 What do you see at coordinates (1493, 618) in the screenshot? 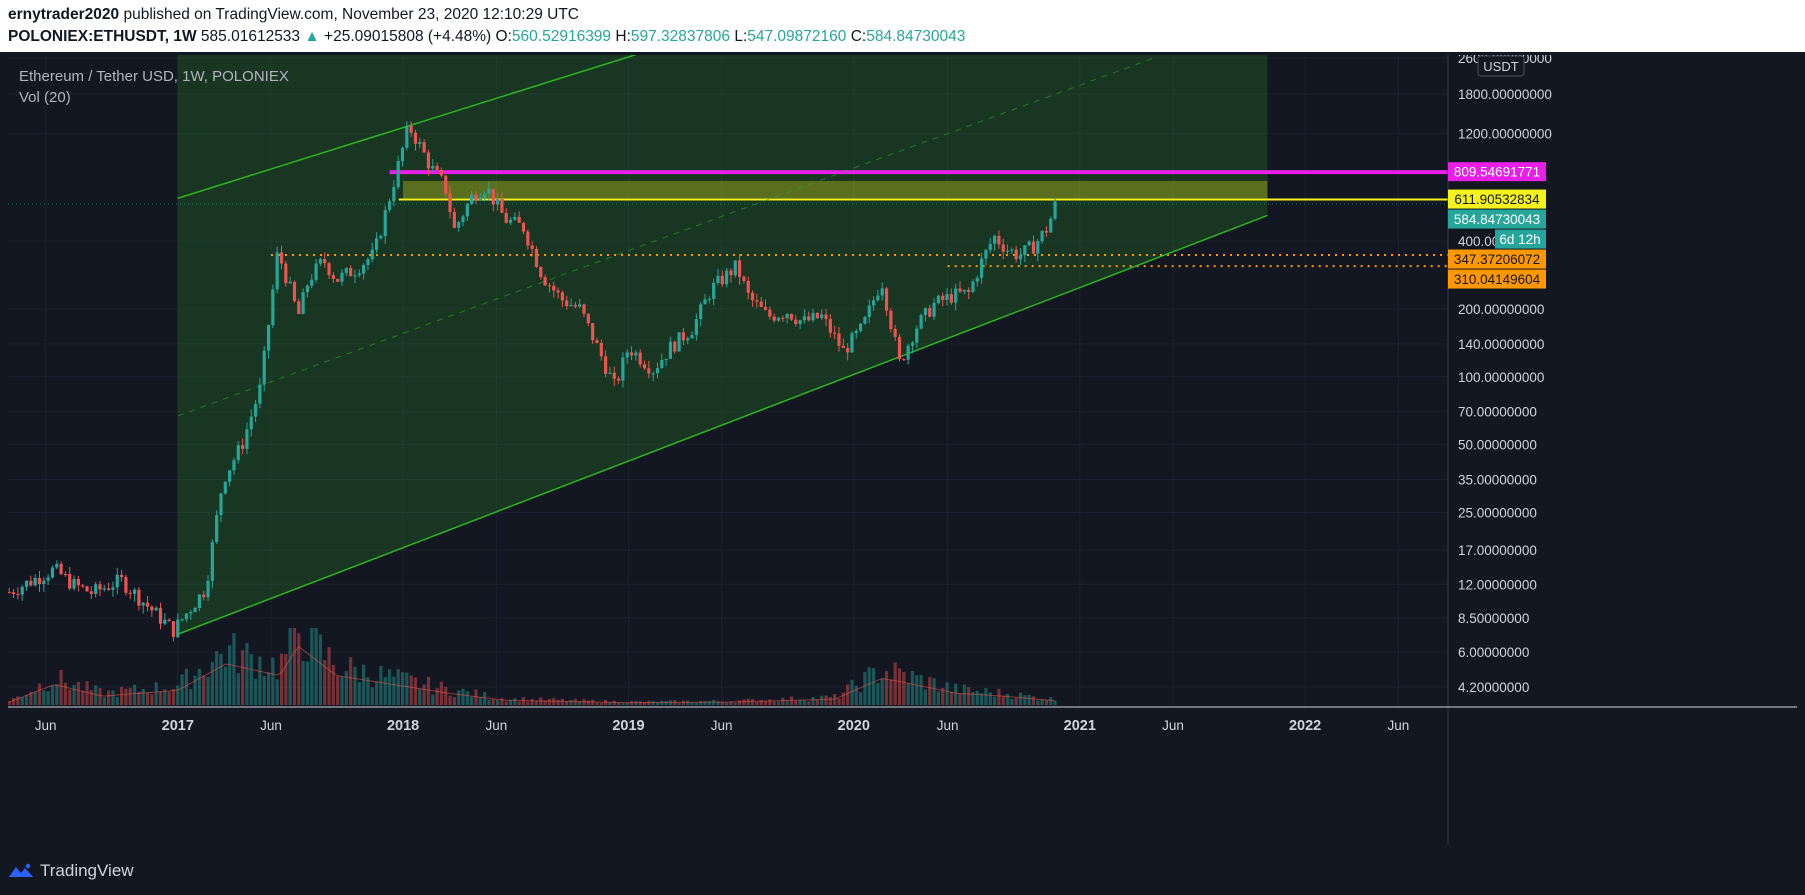
I see `y-tick-label: 8.50000000` at bounding box center [1493, 618].